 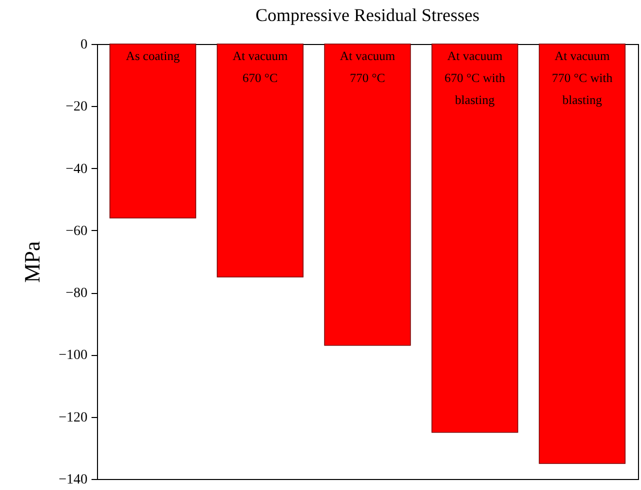 I want to click on y-tick-label: −40, so click(x=77, y=169).